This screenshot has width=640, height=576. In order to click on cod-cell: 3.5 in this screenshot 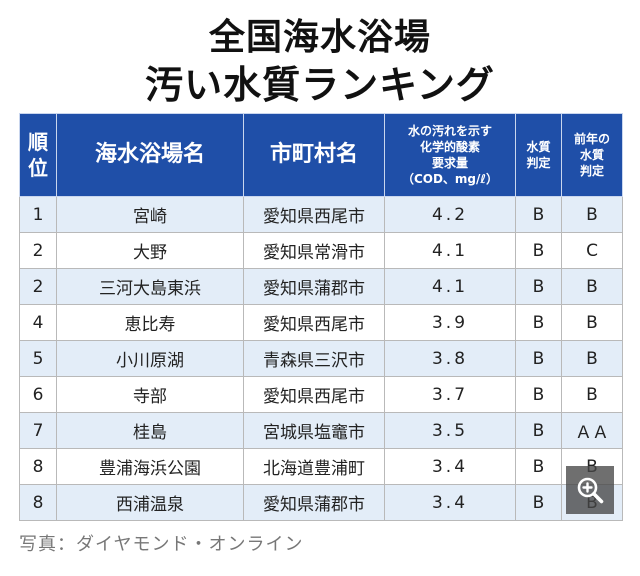, I will do `click(450, 430)`.